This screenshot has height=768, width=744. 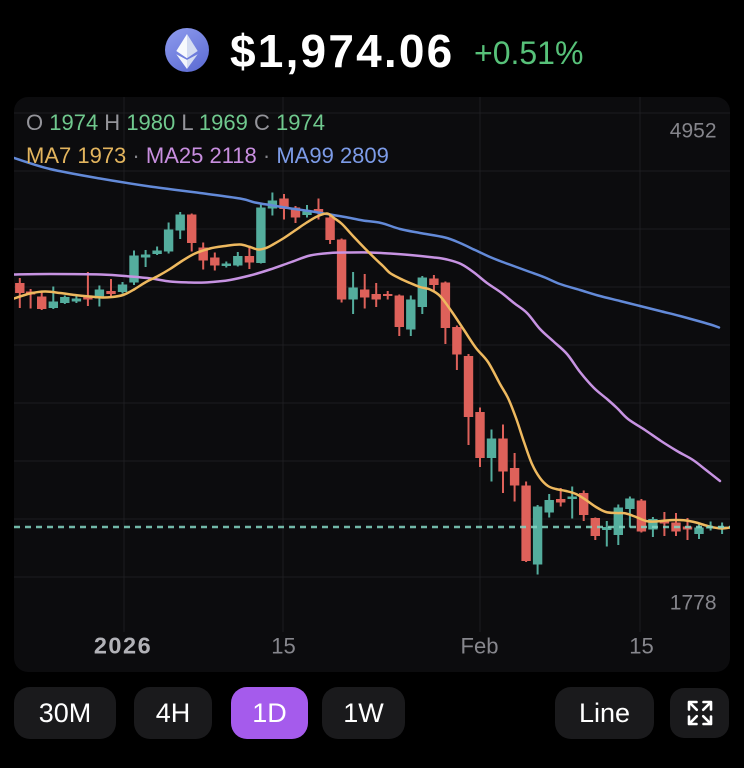 I want to click on svg-text: Feb, so click(x=480, y=646).